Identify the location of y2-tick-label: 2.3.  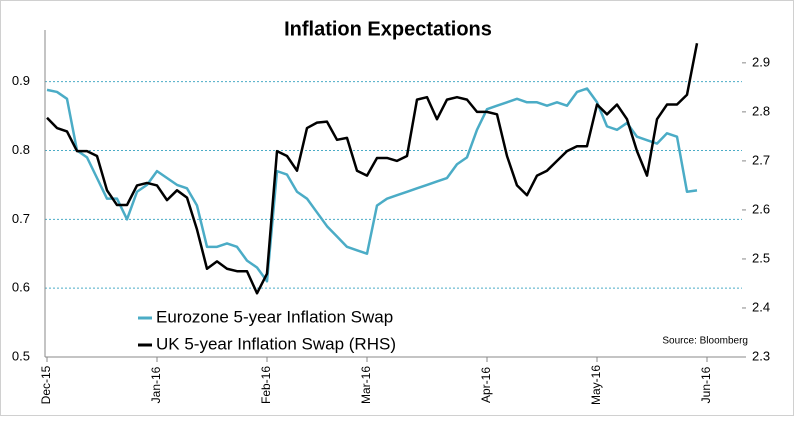
(761, 355).